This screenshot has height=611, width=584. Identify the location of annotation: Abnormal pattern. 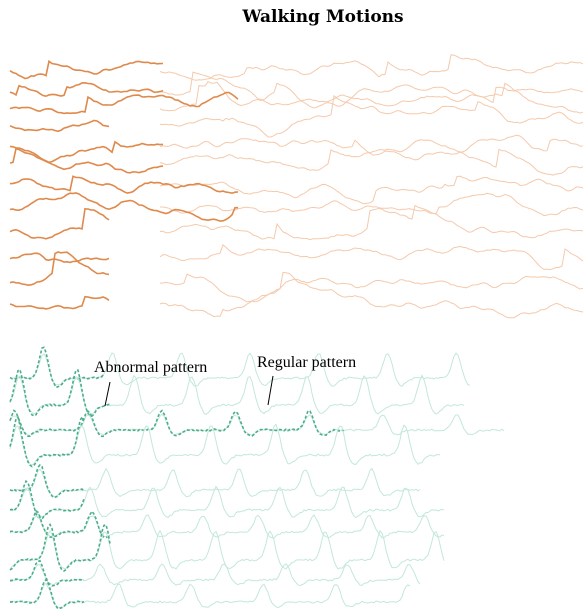
(150, 367).